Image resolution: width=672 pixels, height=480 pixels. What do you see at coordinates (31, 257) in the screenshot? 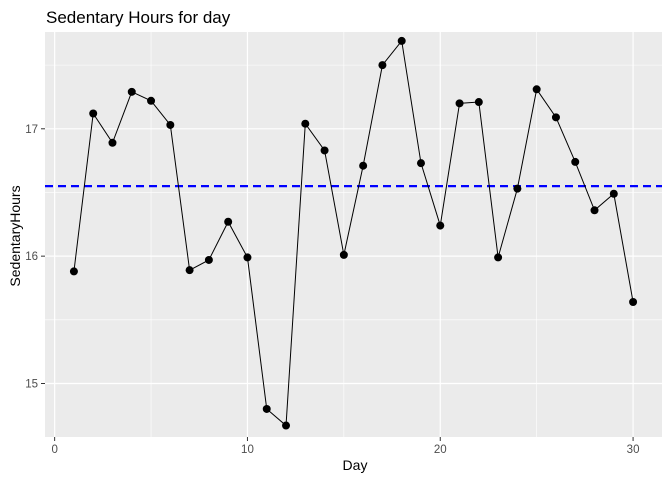
I see `y-tick-label: 16` at bounding box center [31, 257].